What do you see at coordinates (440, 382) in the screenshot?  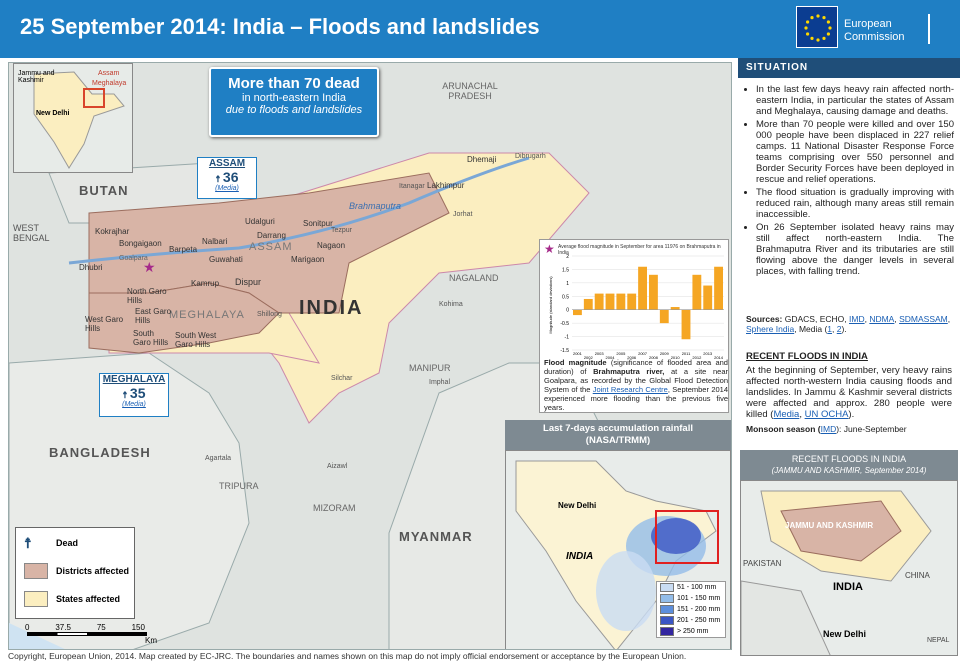 I see `district-imphal: Imphal` at bounding box center [440, 382].